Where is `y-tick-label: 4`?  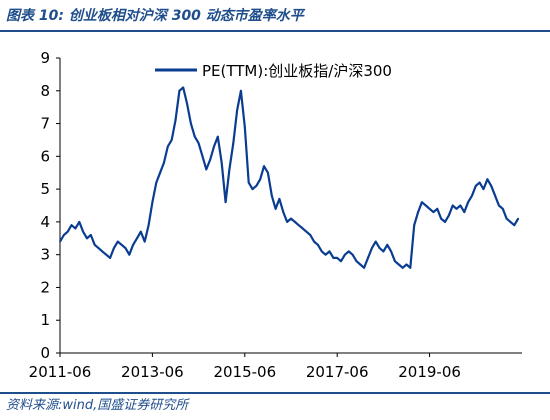 y-tick-label: 4 is located at coordinates (45, 222).